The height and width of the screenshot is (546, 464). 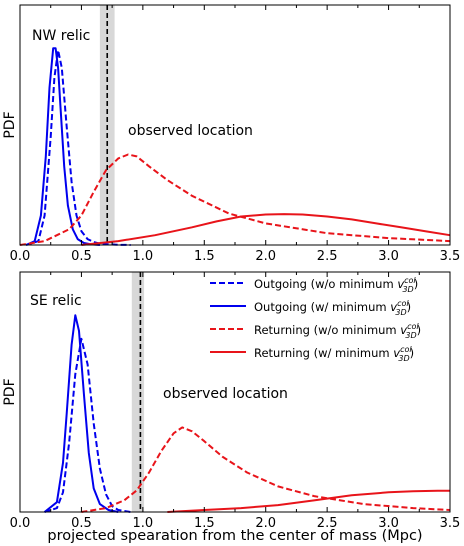 I want to click on legend-entry-label: Outgoing (w/ minimum vcol 3D), so click(x=332, y=308).